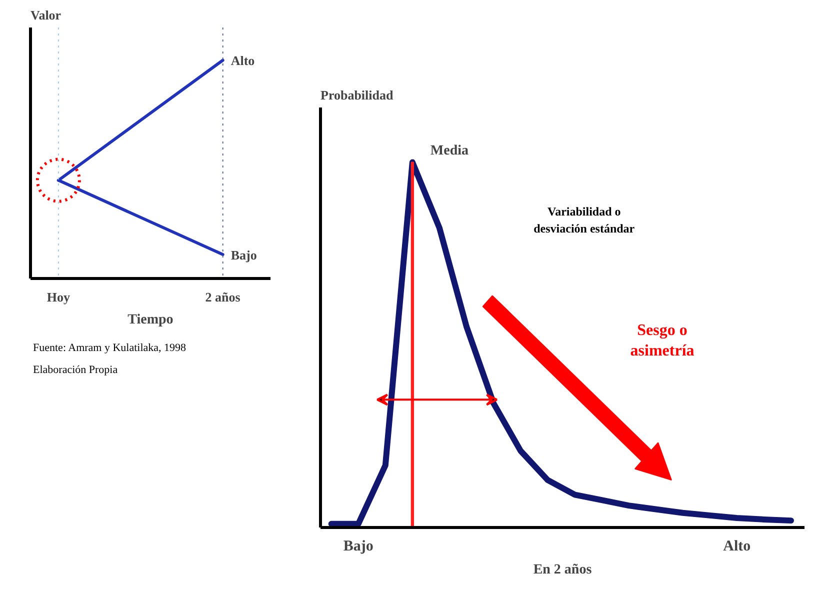 The width and height of the screenshot is (824, 597). I want to click on x-axis-title: En 2 años, so click(562, 570).